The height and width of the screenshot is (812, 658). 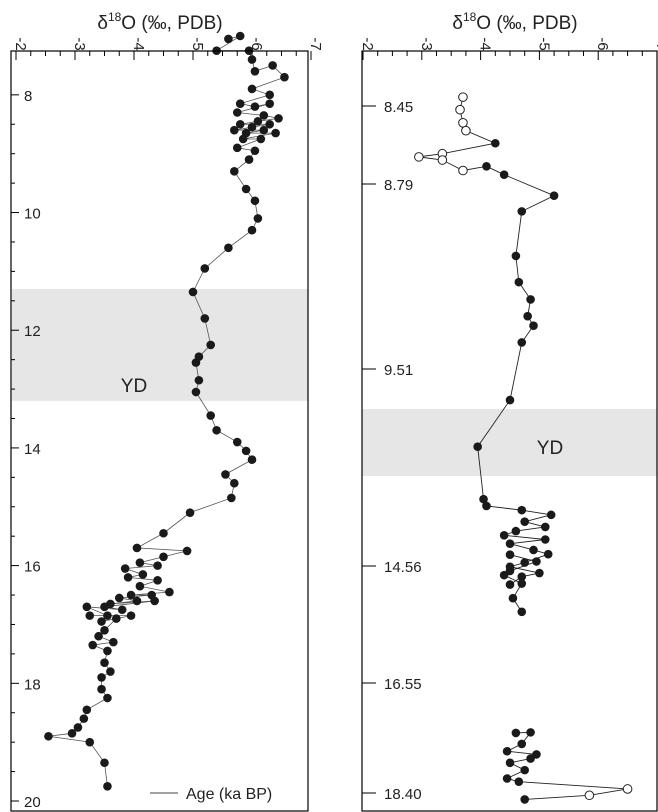 What do you see at coordinates (403, 794) in the screenshot?
I see `y-tick-label: 18.40` at bounding box center [403, 794].